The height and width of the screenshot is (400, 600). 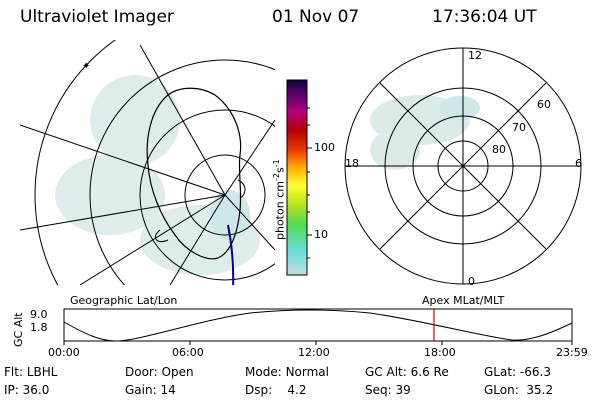 What do you see at coordinates (159, 372) in the screenshot?
I see `info-door: Door: Open` at bounding box center [159, 372].